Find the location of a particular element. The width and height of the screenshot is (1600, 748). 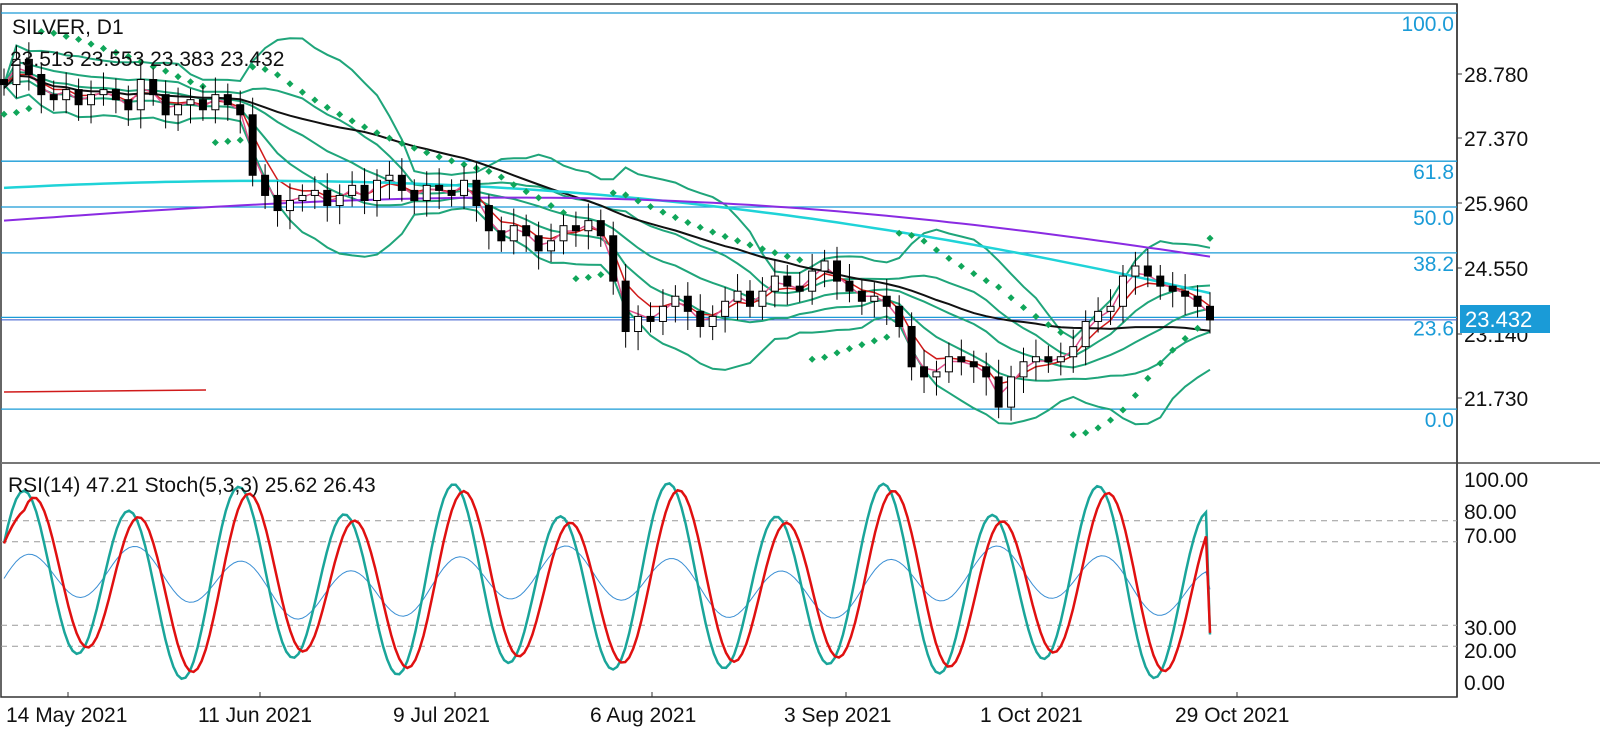

date-tick-label: 14 May 2021 is located at coordinates (66, 715).